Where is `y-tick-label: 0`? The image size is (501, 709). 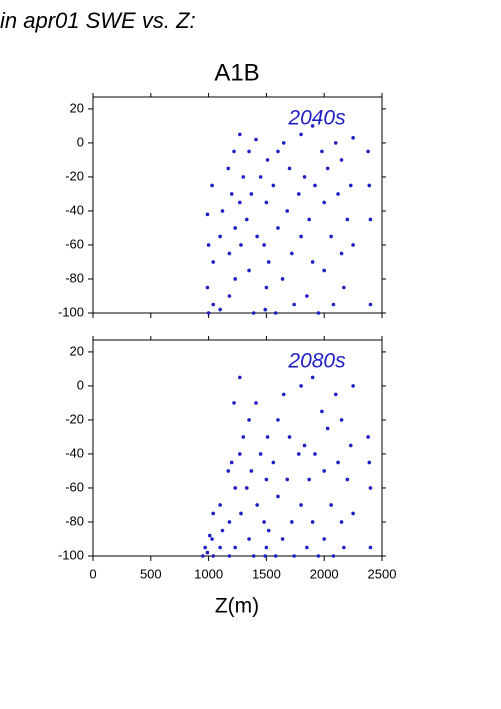
y-tick-label: 0 is located at coordinates (80, 141).